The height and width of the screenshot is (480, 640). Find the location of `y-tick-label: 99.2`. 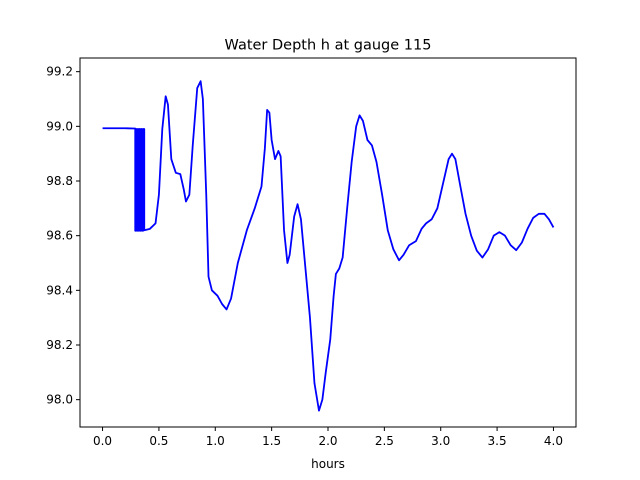

y-tick-label: 99.2 is located at coordinates (59, 72).